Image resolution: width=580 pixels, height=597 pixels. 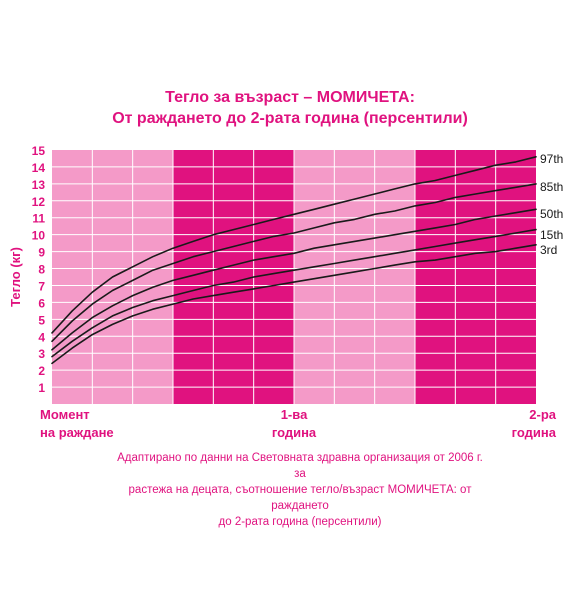 What do you see at coordinates (39, 185) in the screenshot?
I see `y-tick-label: 13` at bounding box center [39, 185].